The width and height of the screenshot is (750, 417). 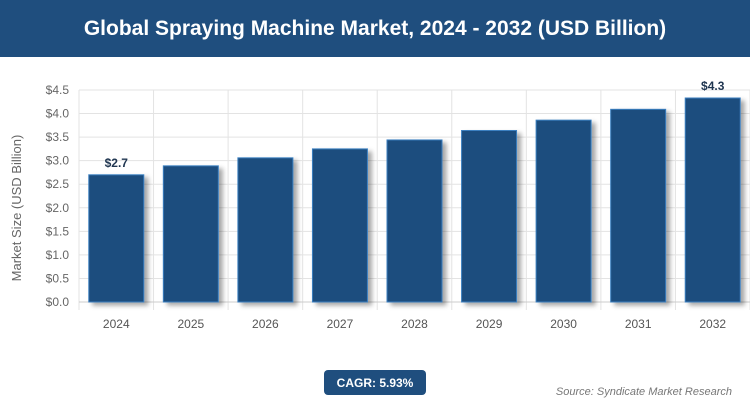 I want to click on x-tick-label: 2025, so click(x=190, y=324).